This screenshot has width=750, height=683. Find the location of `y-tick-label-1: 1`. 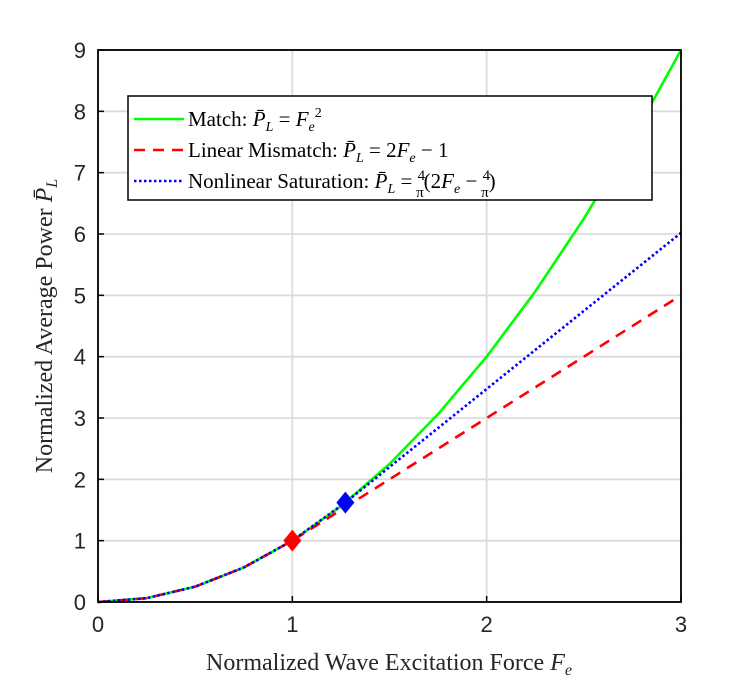

y-tick-label-1: 1 is located at coordinates (80, 541).